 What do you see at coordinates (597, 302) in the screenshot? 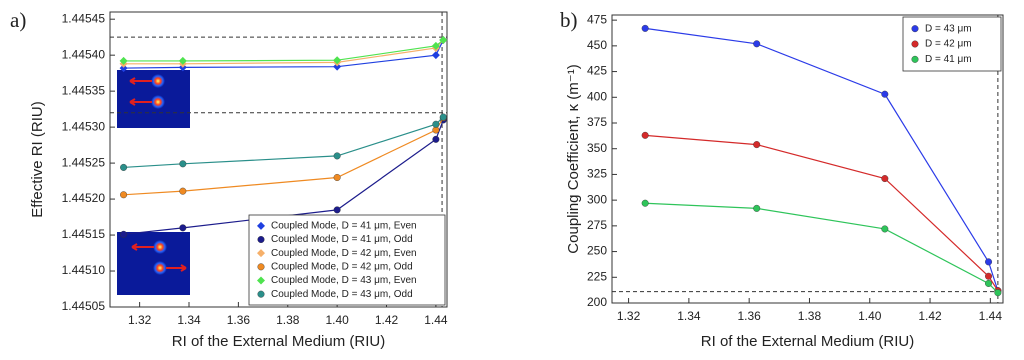
I see `y-tick-label: 200` at bounding box center [597, 302].